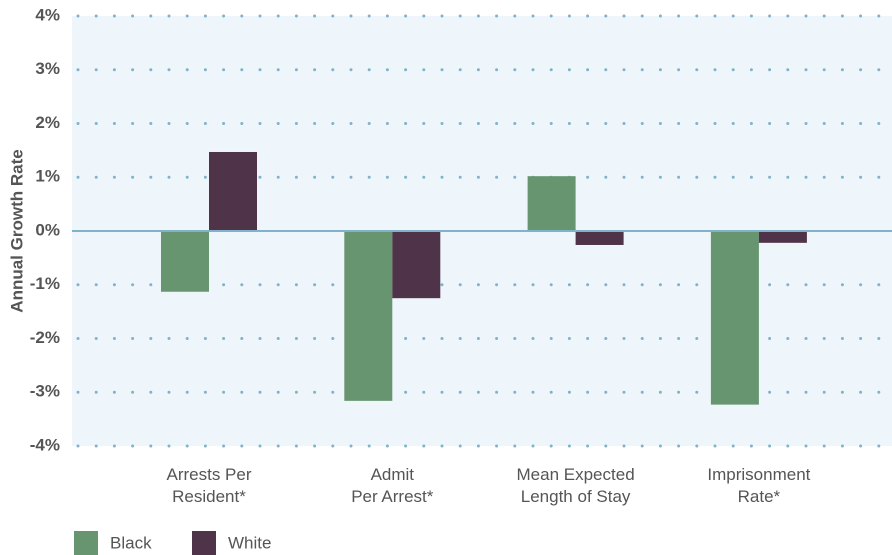 The width and height of the screenshot is (892, 555). Describe the element at coordinates (47, 229) in the screenshot. I see `y-tick-label: 0%` at that location.